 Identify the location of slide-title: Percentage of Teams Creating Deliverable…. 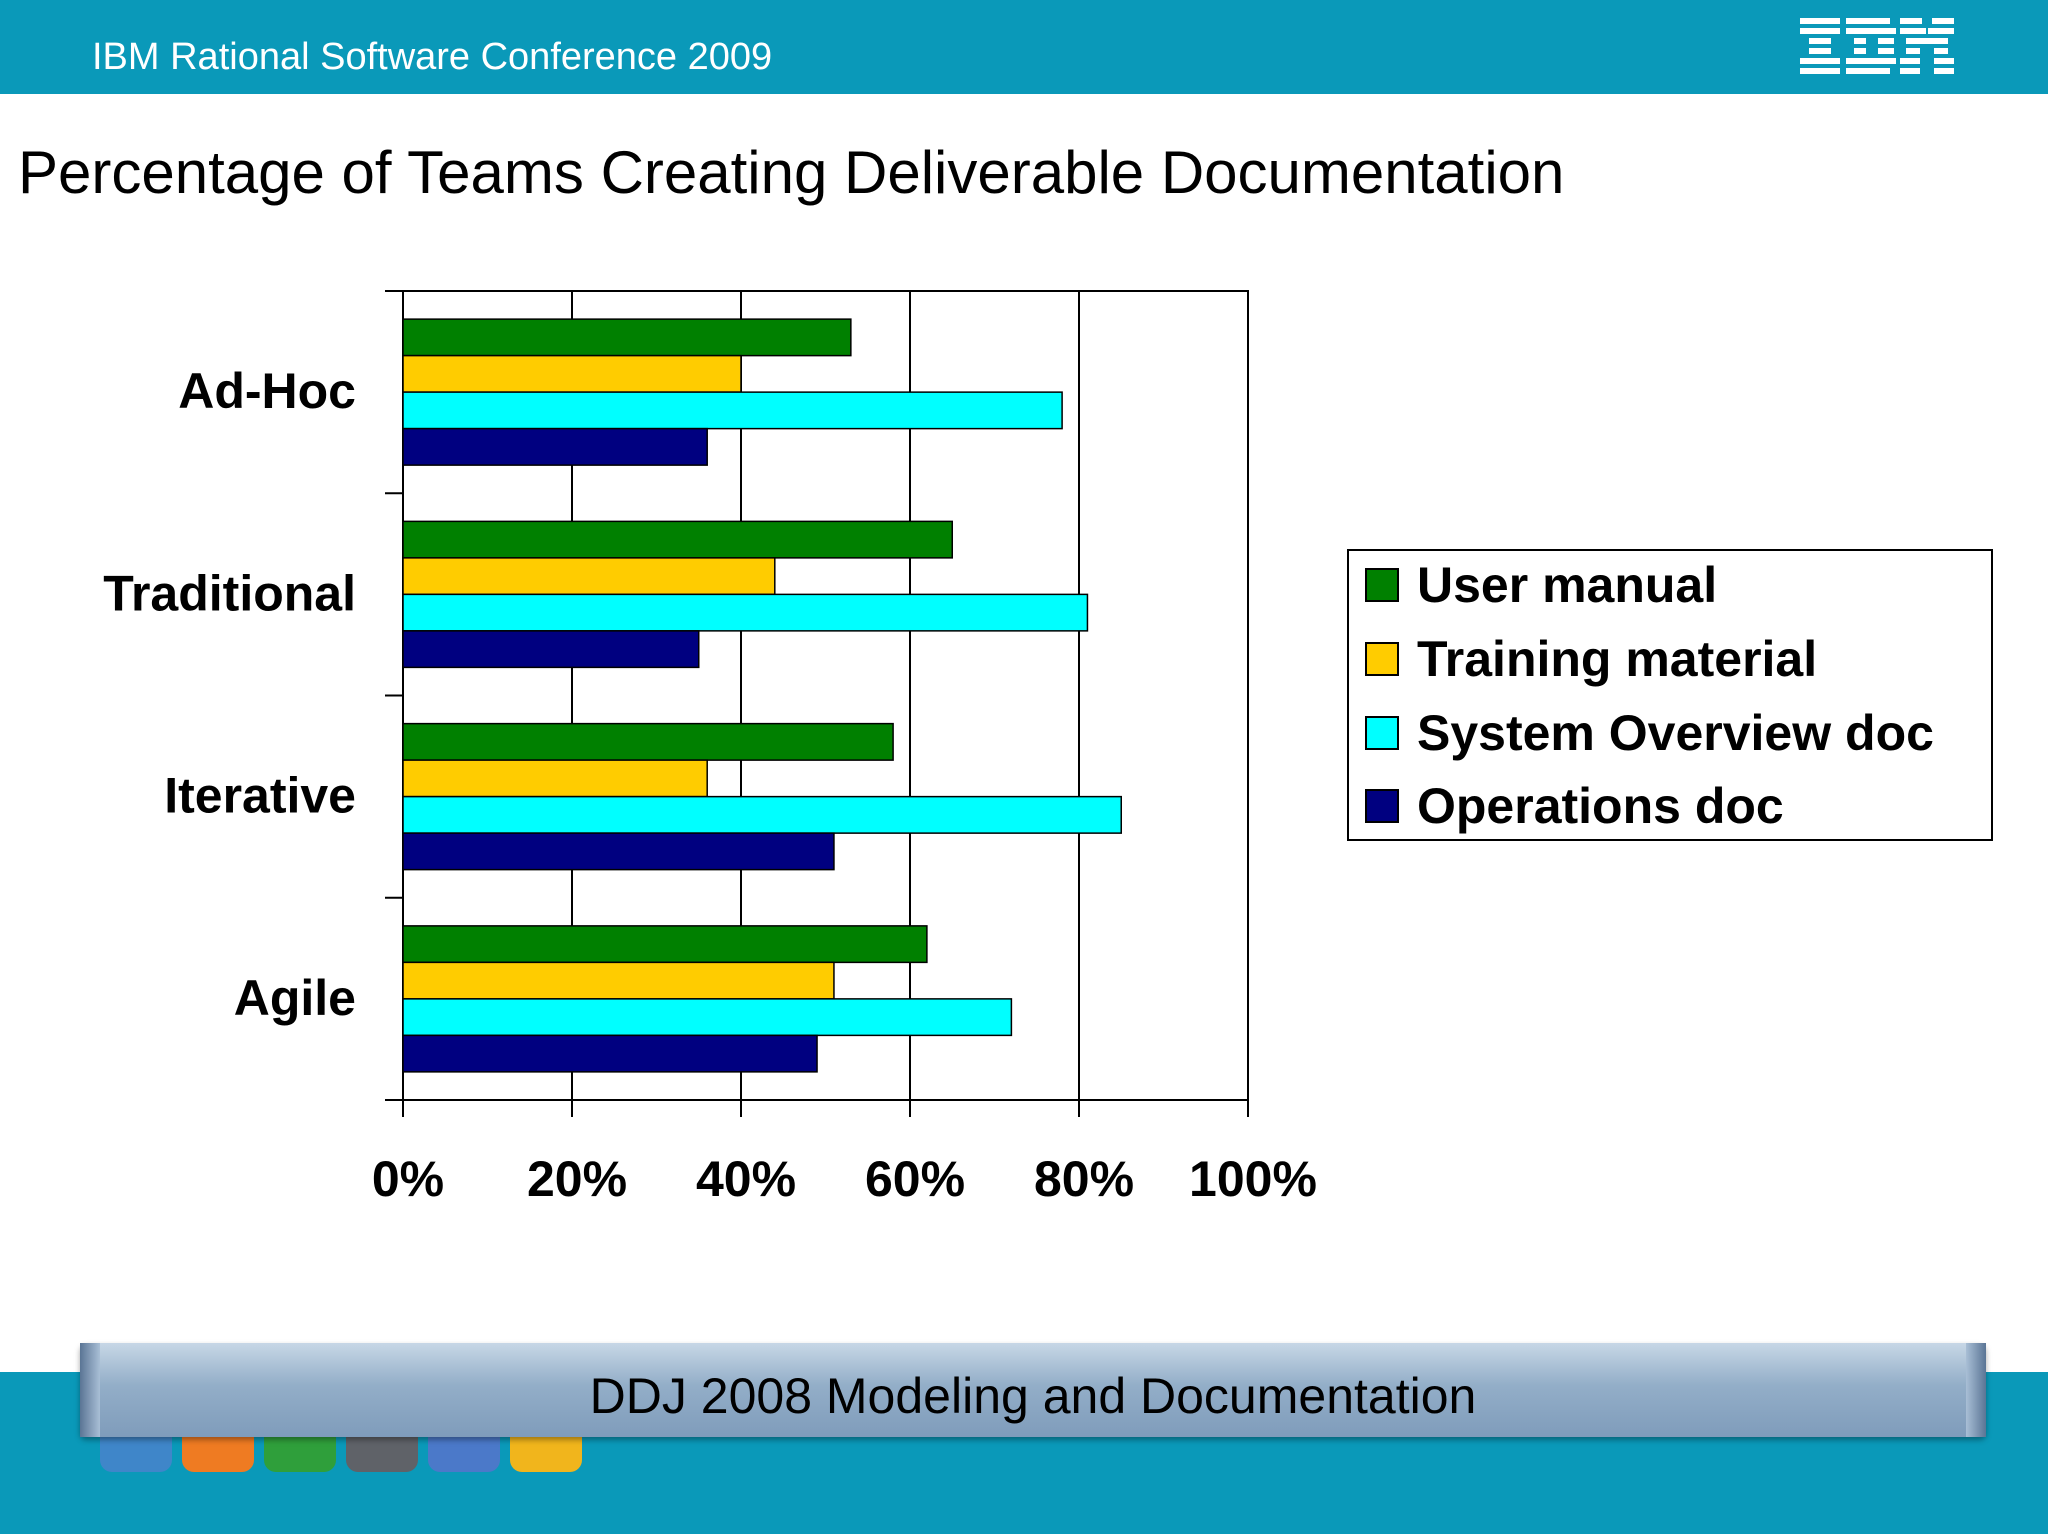
(791, 172).